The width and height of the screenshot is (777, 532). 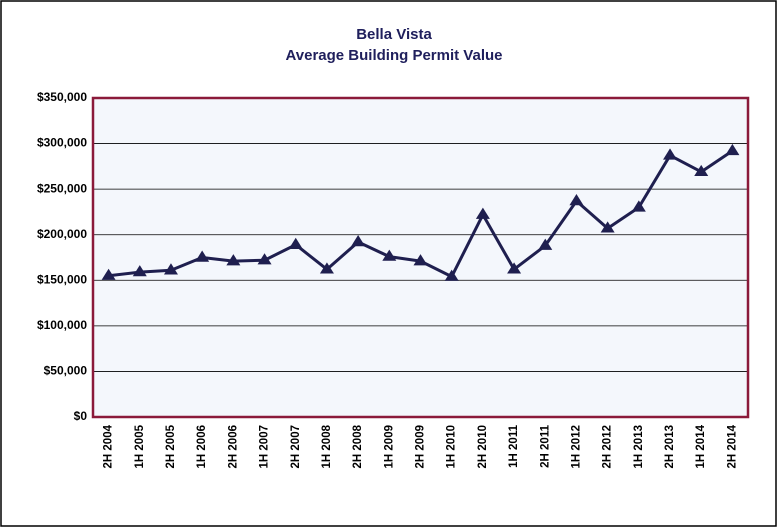 What do you see at coordinates (62, 188) in the screenshot?
I see `y-tick-label: $250,000` at bounding box center [62, 188].